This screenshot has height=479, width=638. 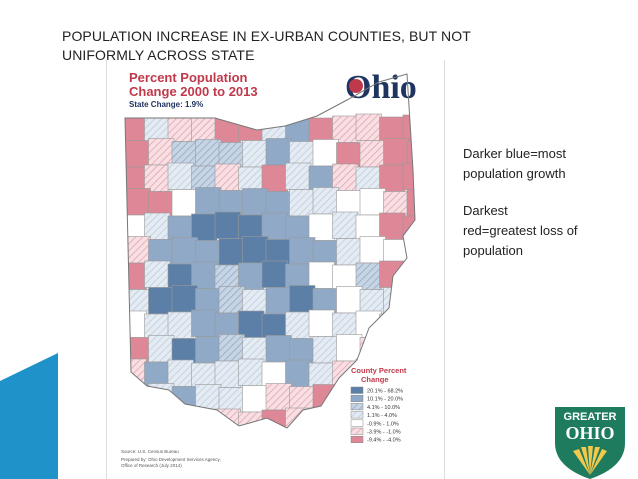 What do you see at coordinates (356, 86) in the screenshot?
I see `wordmark-dot-icon` at bounding box center [356, 86].